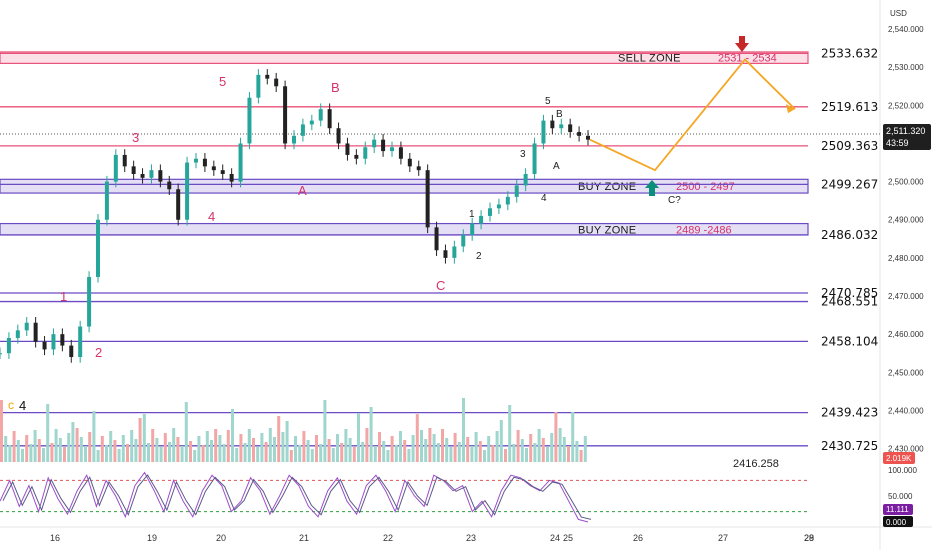 Image resolution: width=932 pixels, height=550 pixels. I want to click on countdown-text: 43:59, so click(897, 143).